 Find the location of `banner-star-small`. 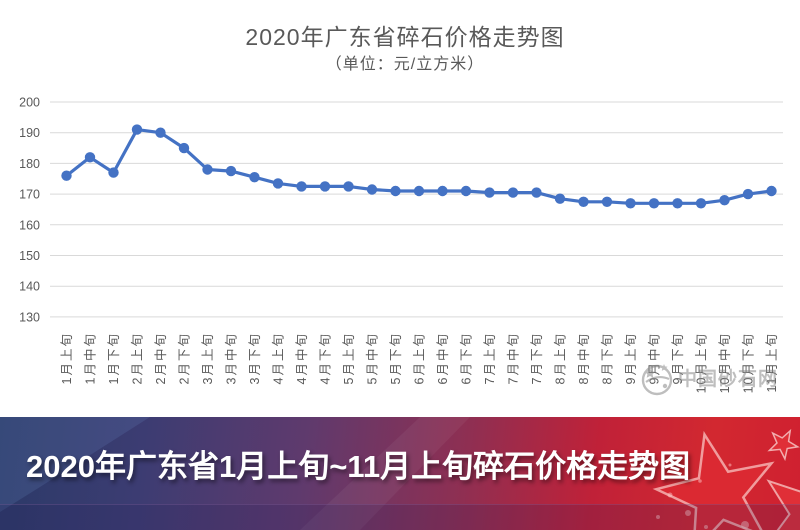

banner-star-small is located at coordinates (783, 445).